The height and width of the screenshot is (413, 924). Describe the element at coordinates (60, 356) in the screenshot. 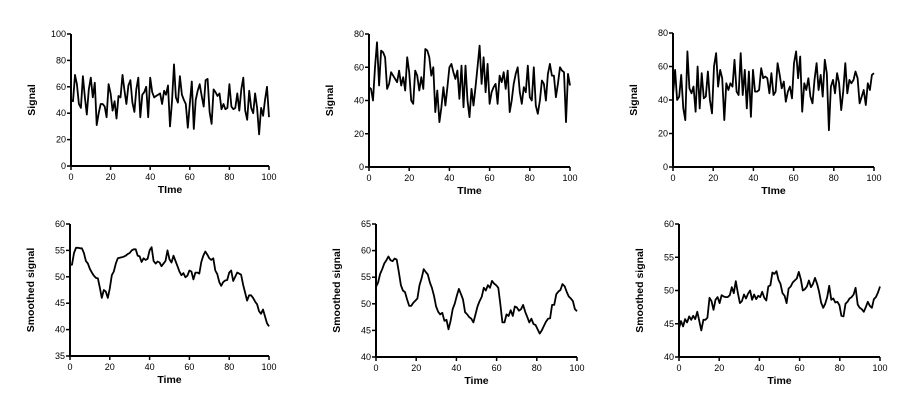

I see `y-tick-label: 35` at that location.